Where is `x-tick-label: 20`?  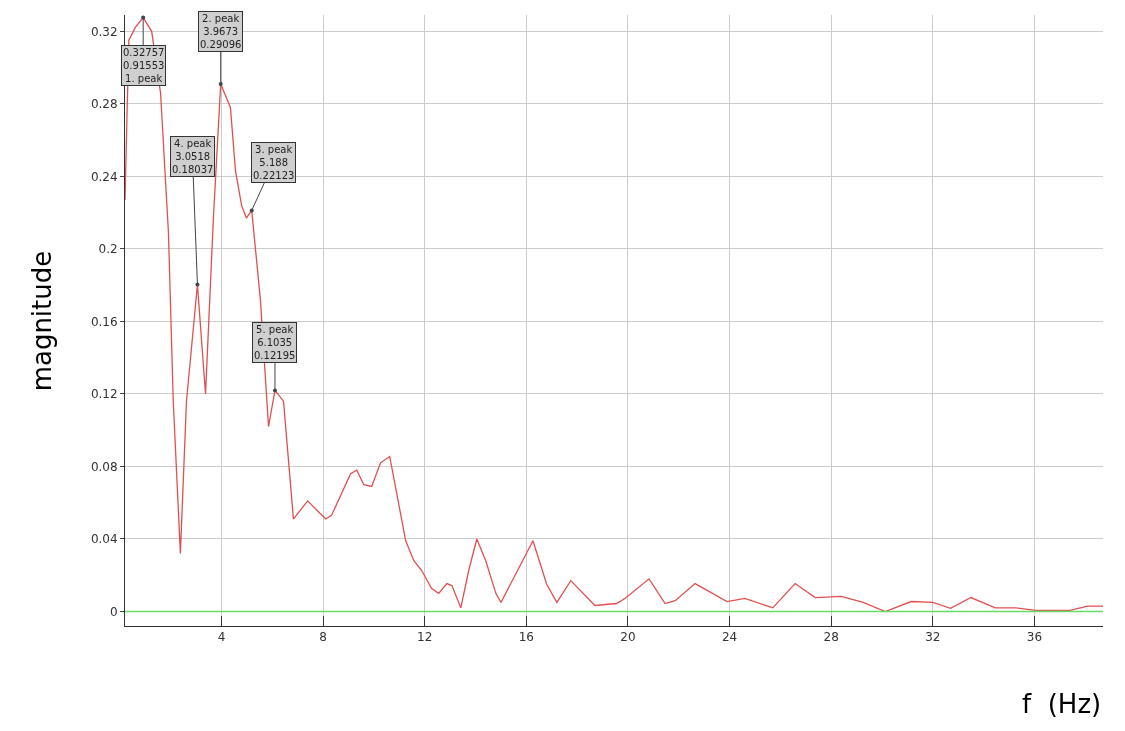
x-tick-label: 20 is located at coordinates (628, 637).